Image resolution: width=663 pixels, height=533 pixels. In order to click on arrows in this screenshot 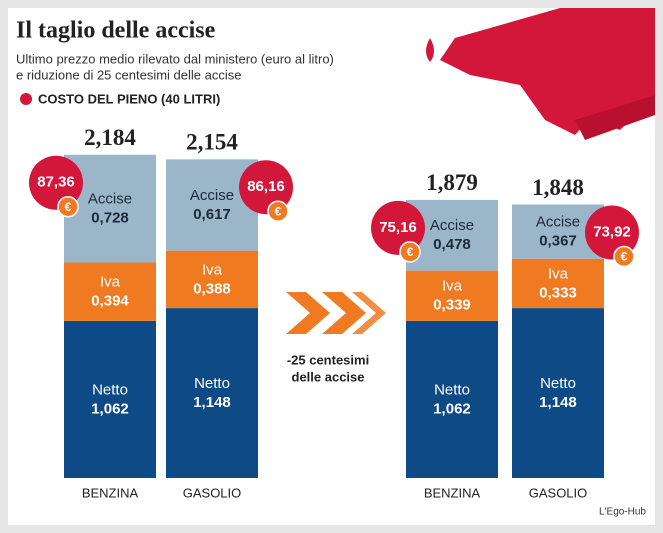, I will do `click(336, 313)`.